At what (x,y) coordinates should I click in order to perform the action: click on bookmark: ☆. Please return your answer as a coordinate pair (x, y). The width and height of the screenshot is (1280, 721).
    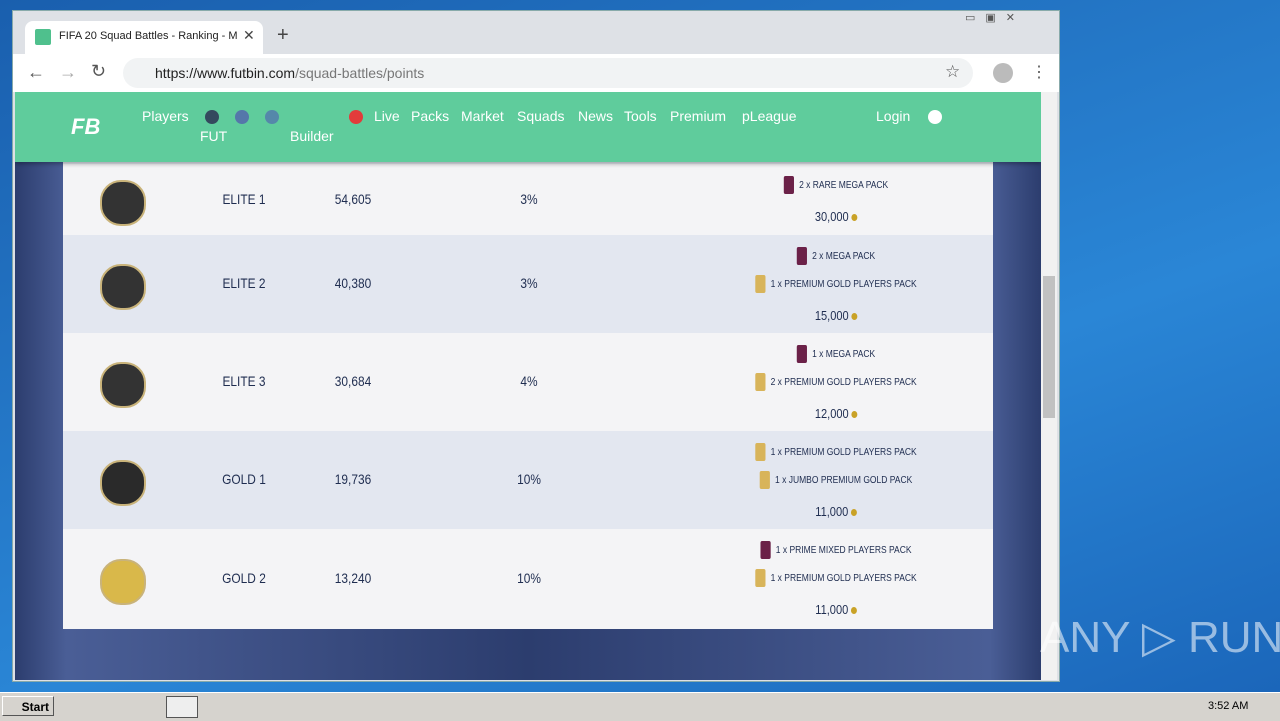
    Looking at the image, I should click on (953, 71).